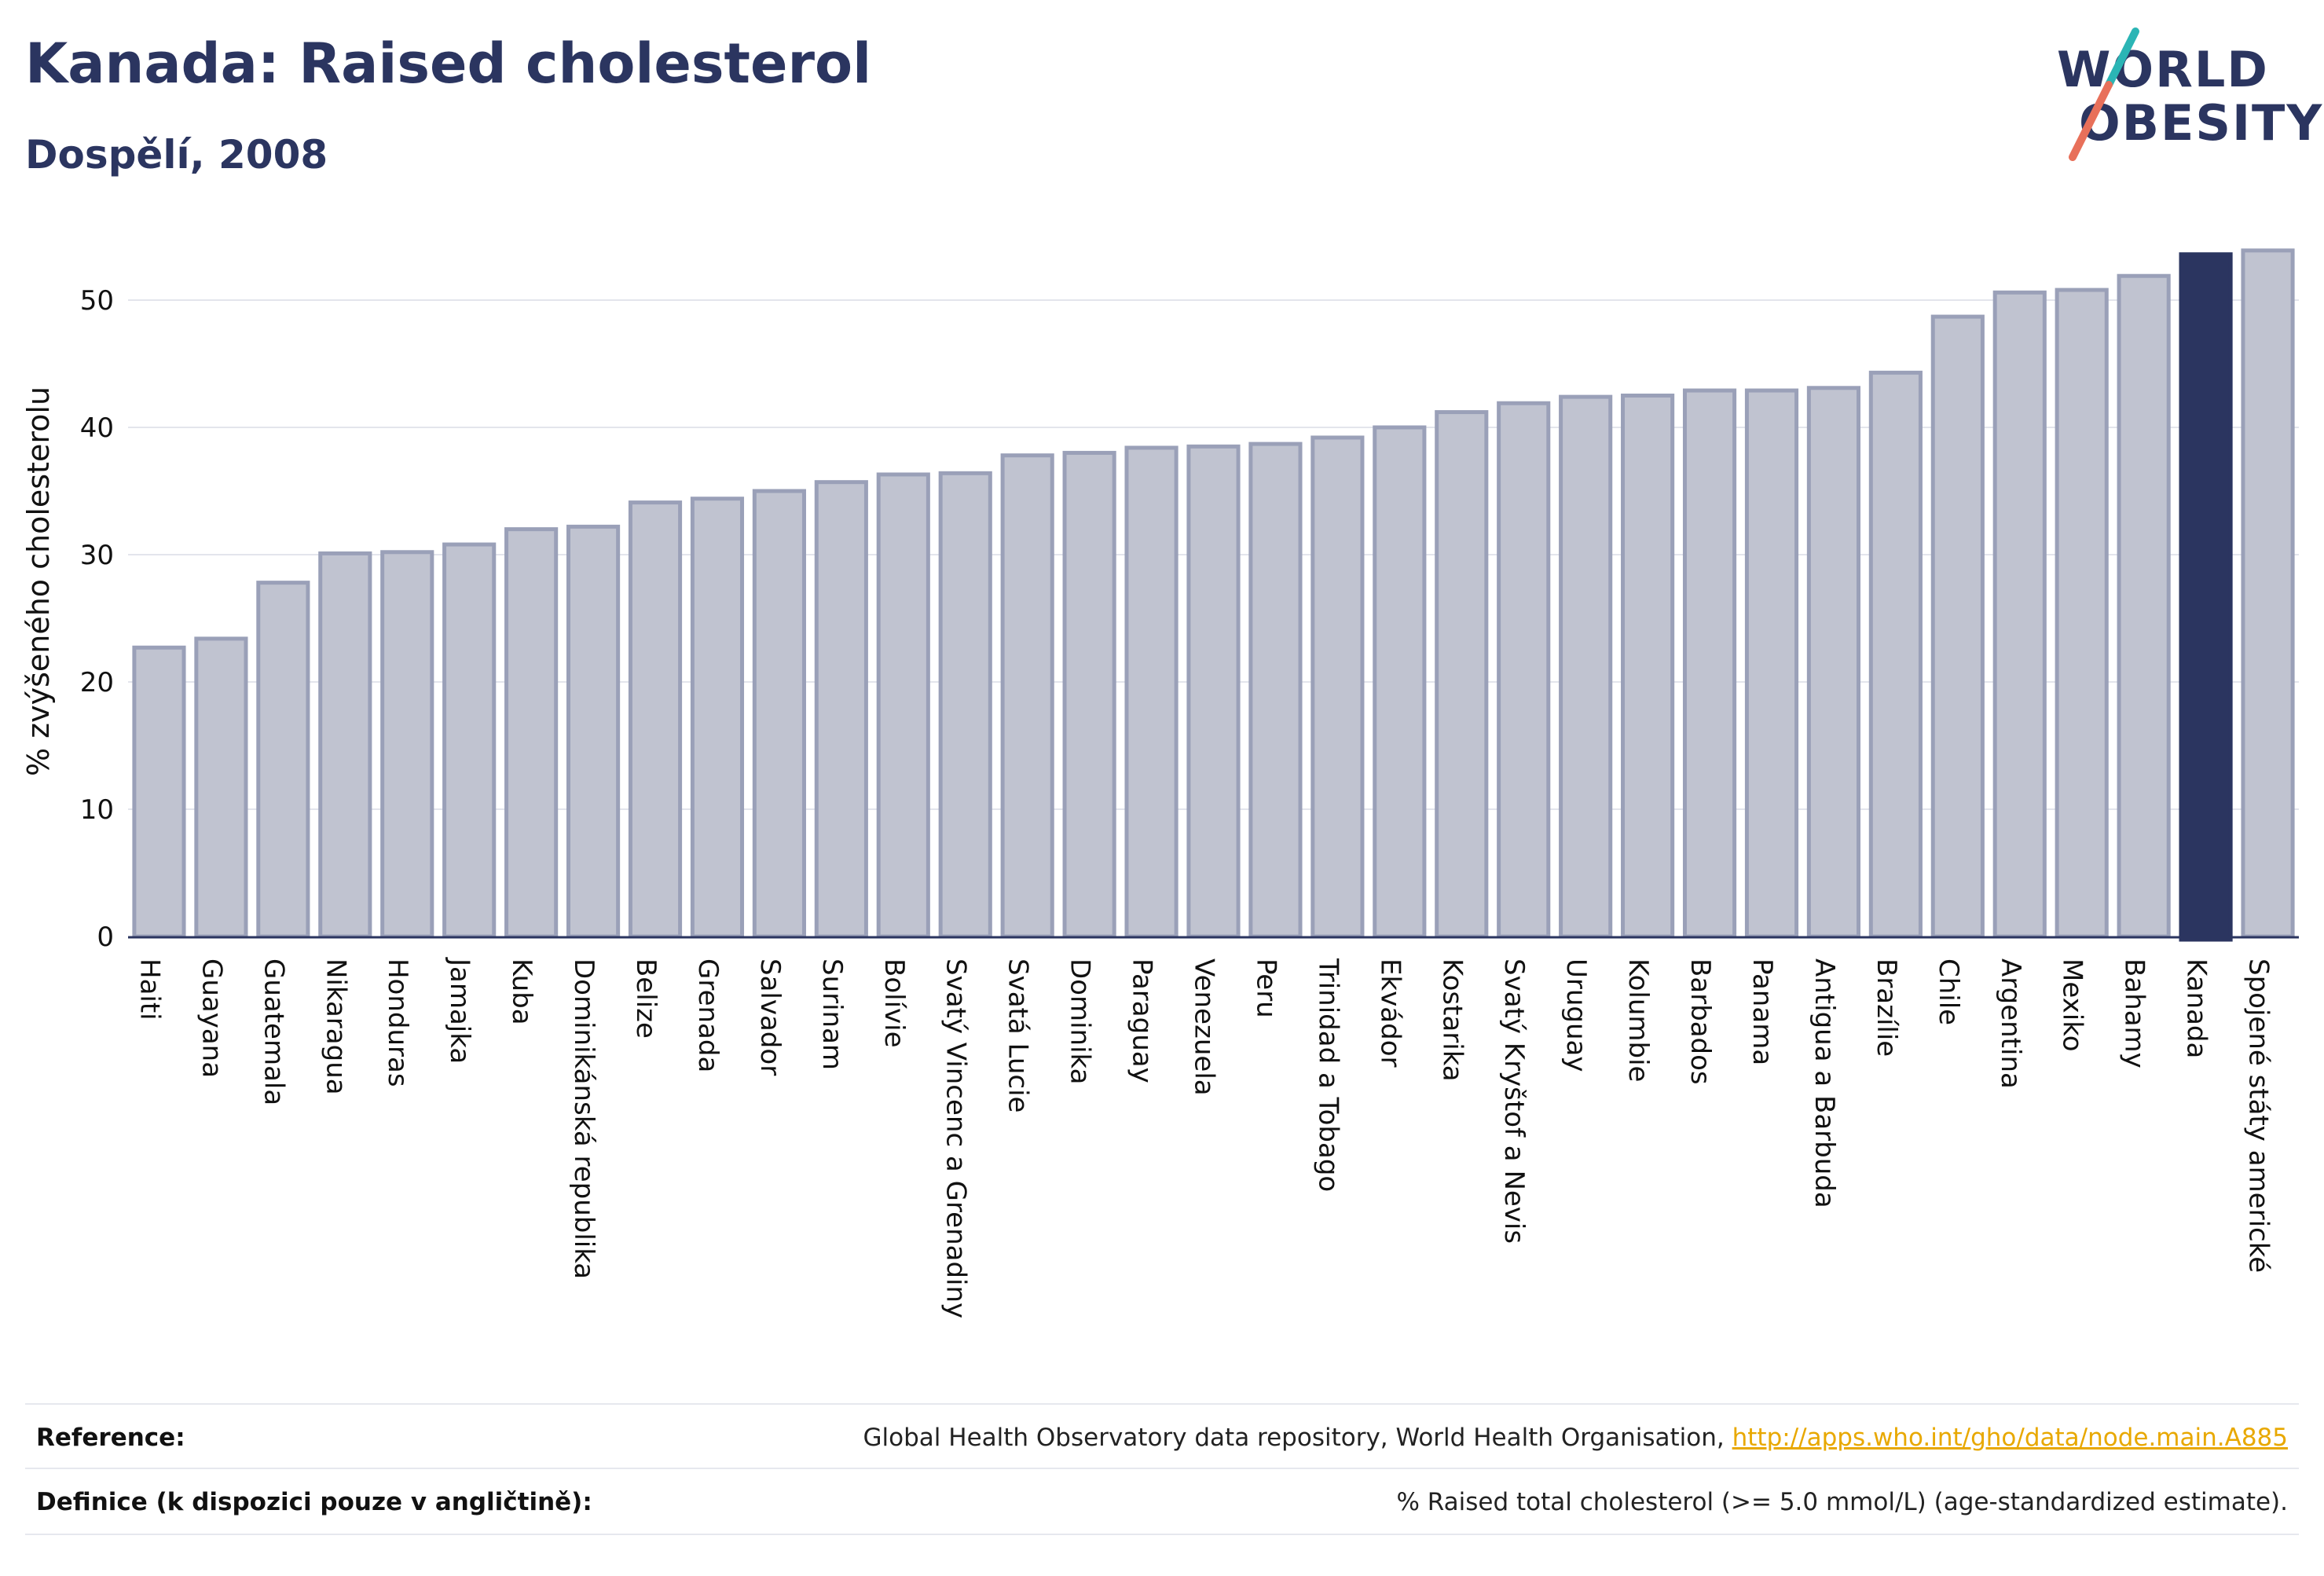  I want to click on x-tick-label: Grenada, so click(708, 1015).